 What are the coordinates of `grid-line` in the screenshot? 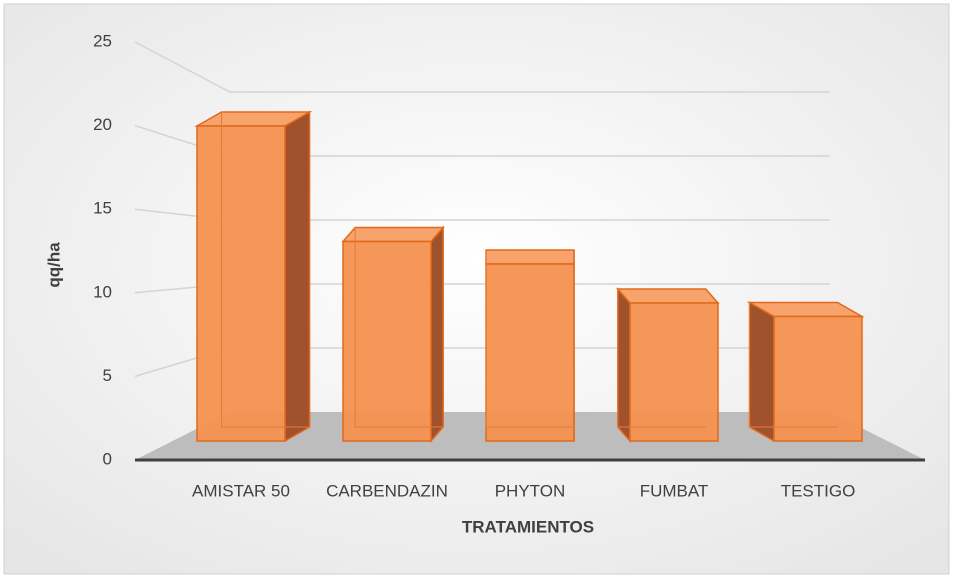 It's located at (482, 67).